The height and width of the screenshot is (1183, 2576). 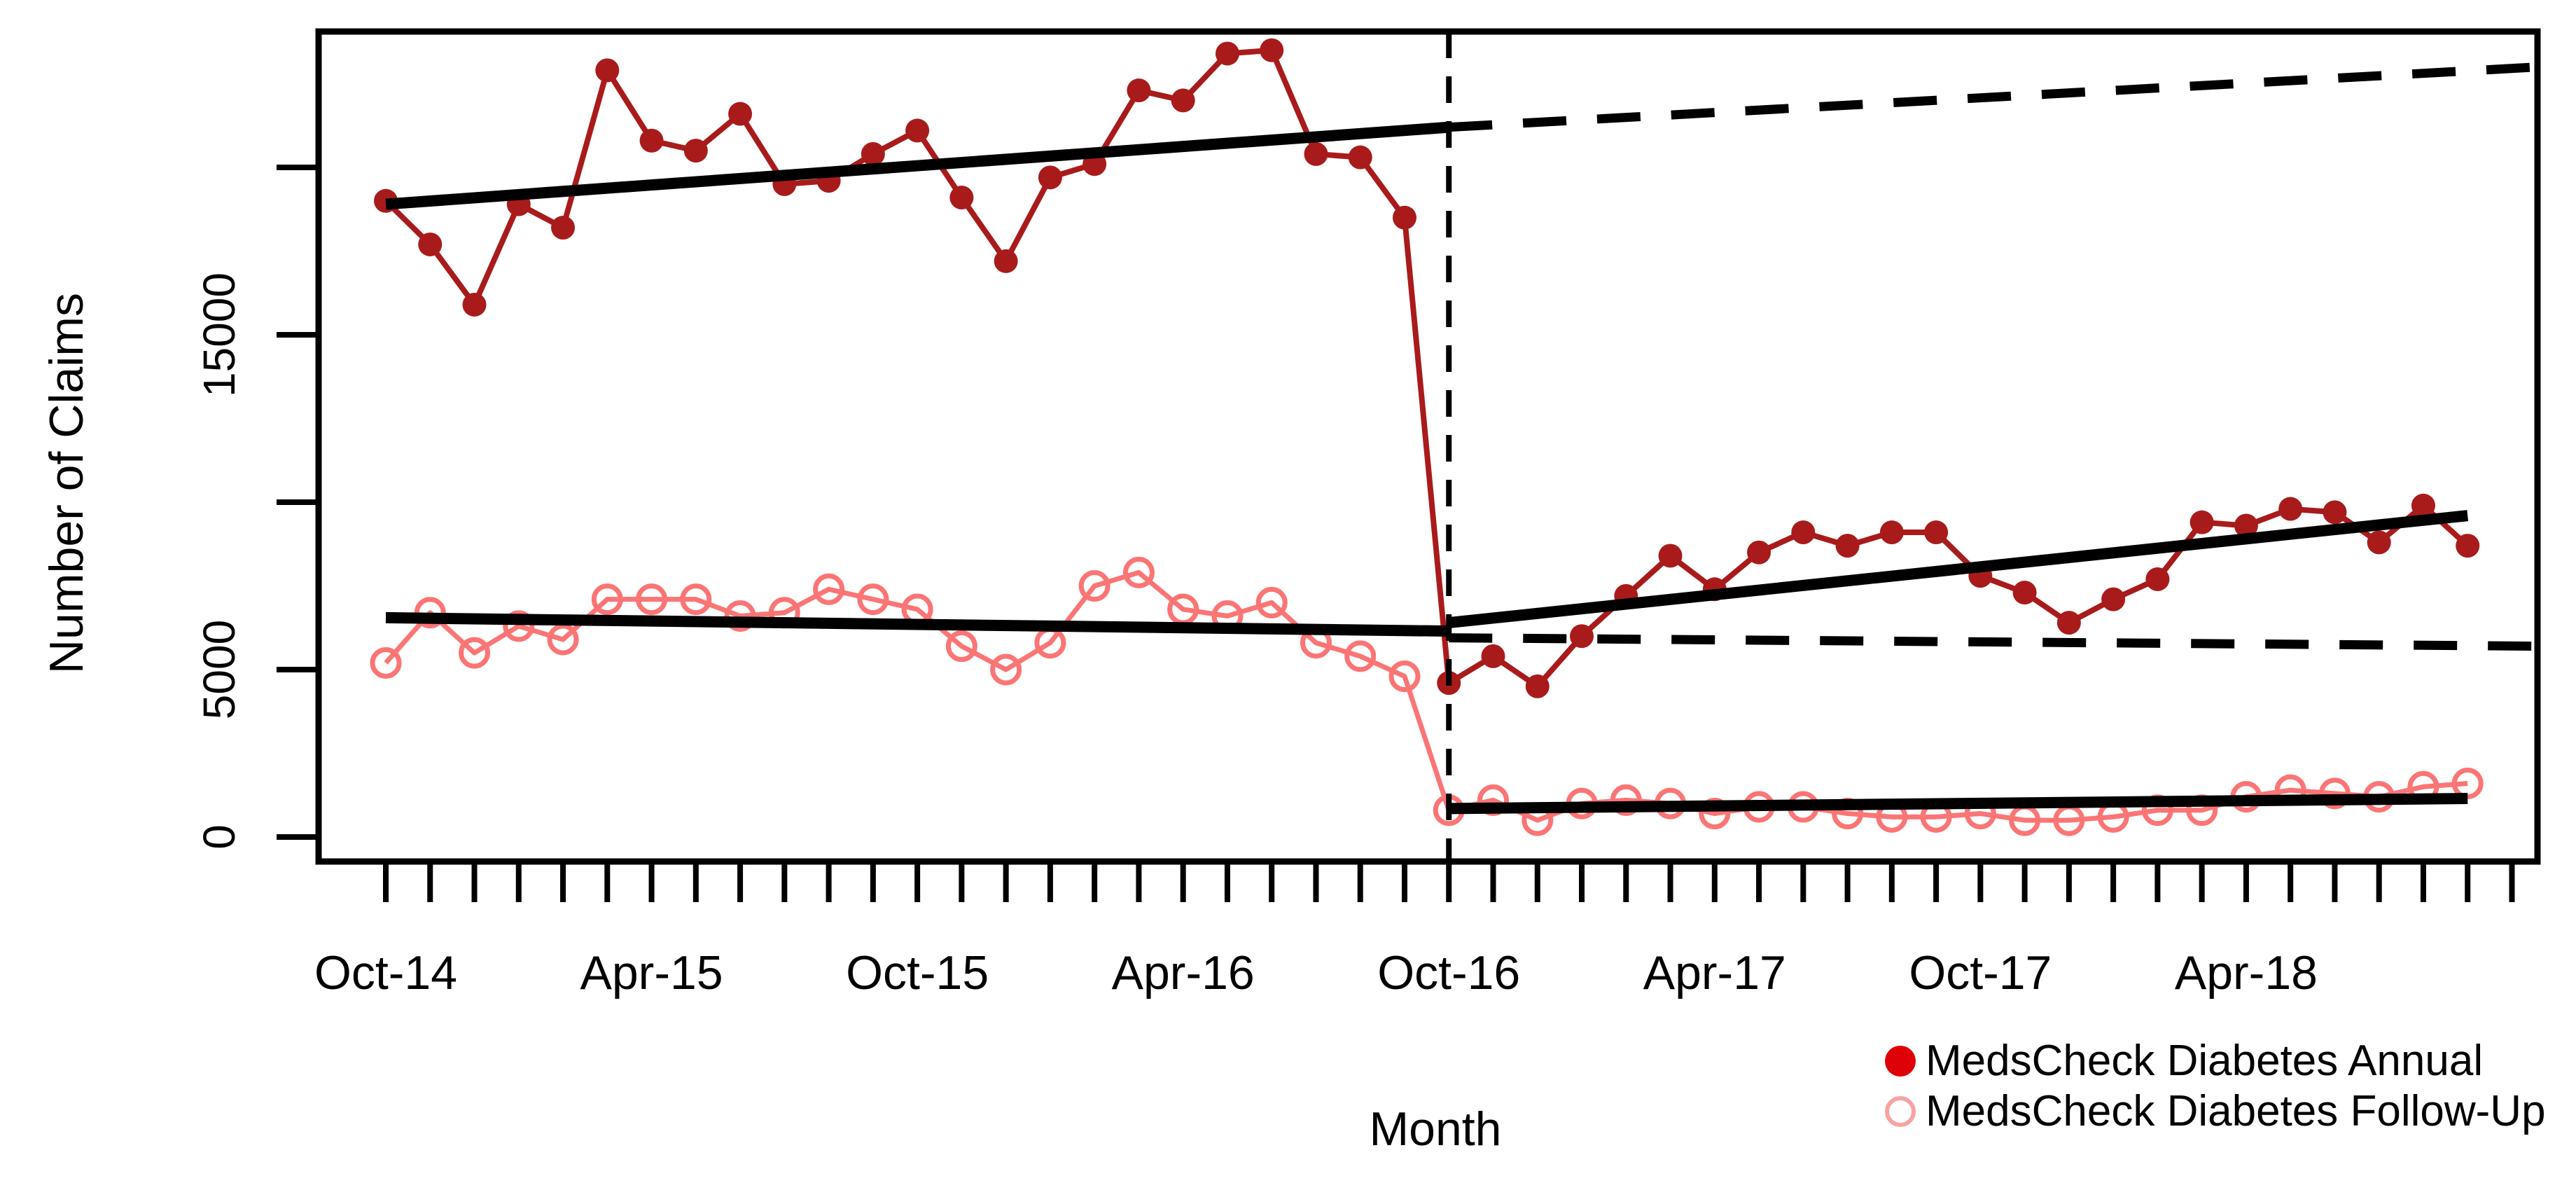 I want to click on x-tick-label: Apr-18, so click(x=2246, y=972).